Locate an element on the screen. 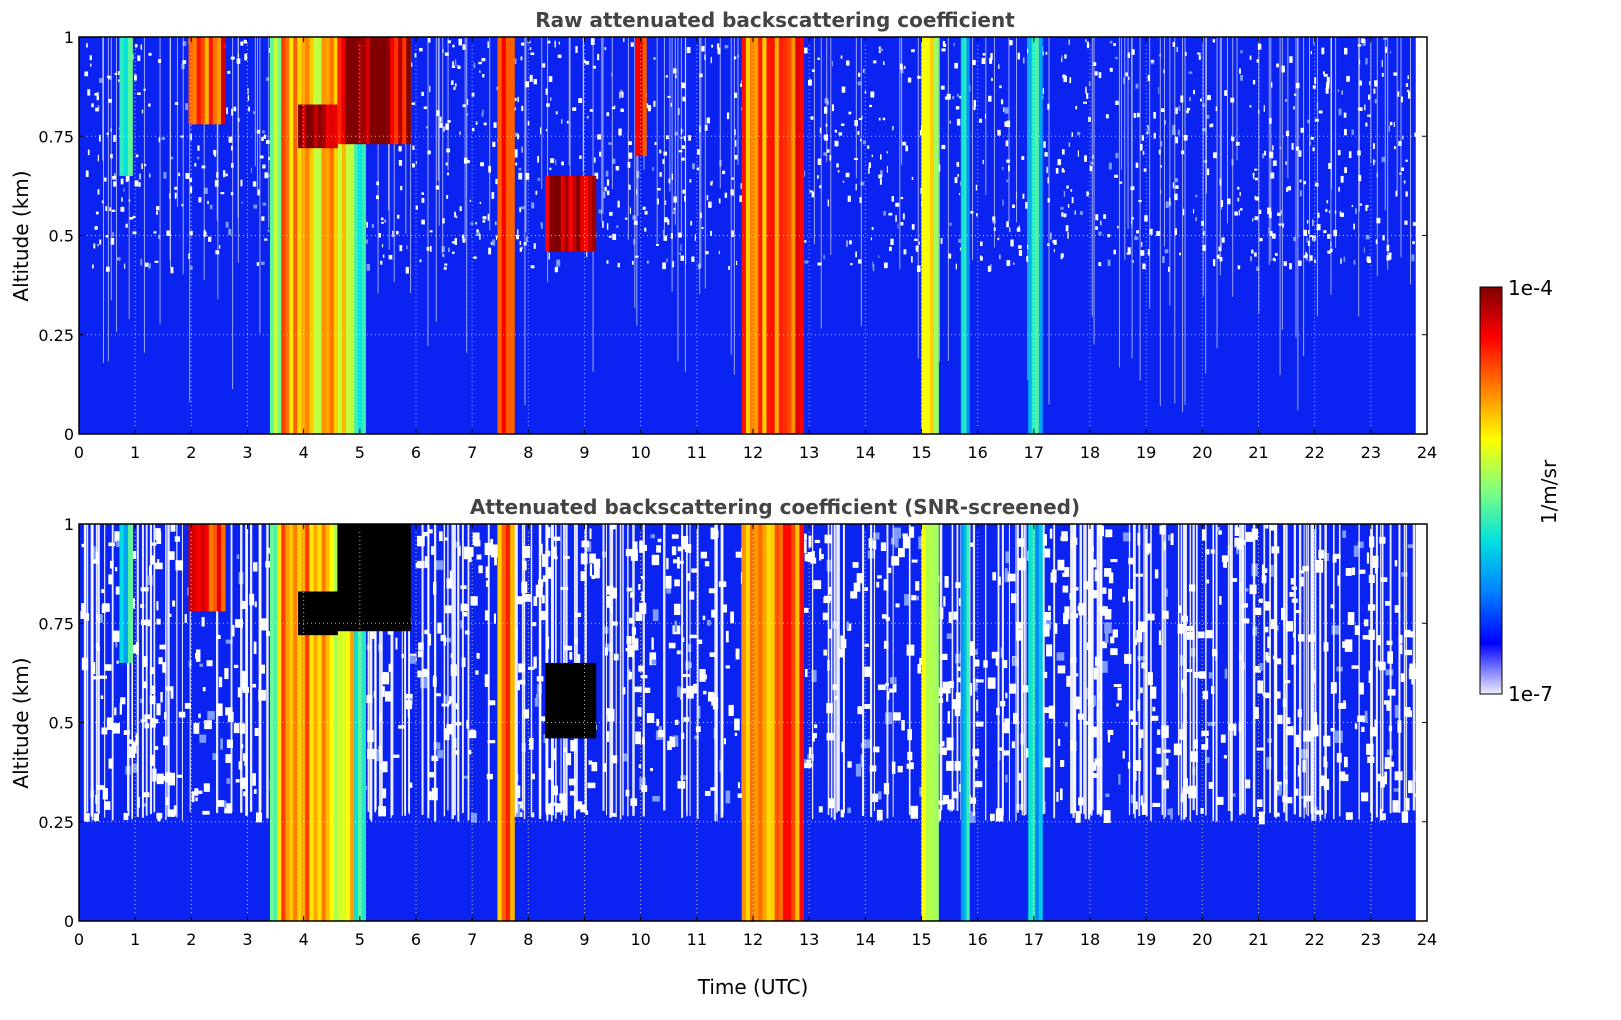 This screenshot has height=1020, width=1621. x-tick-label: 10 is located at coordinates (640, 939).